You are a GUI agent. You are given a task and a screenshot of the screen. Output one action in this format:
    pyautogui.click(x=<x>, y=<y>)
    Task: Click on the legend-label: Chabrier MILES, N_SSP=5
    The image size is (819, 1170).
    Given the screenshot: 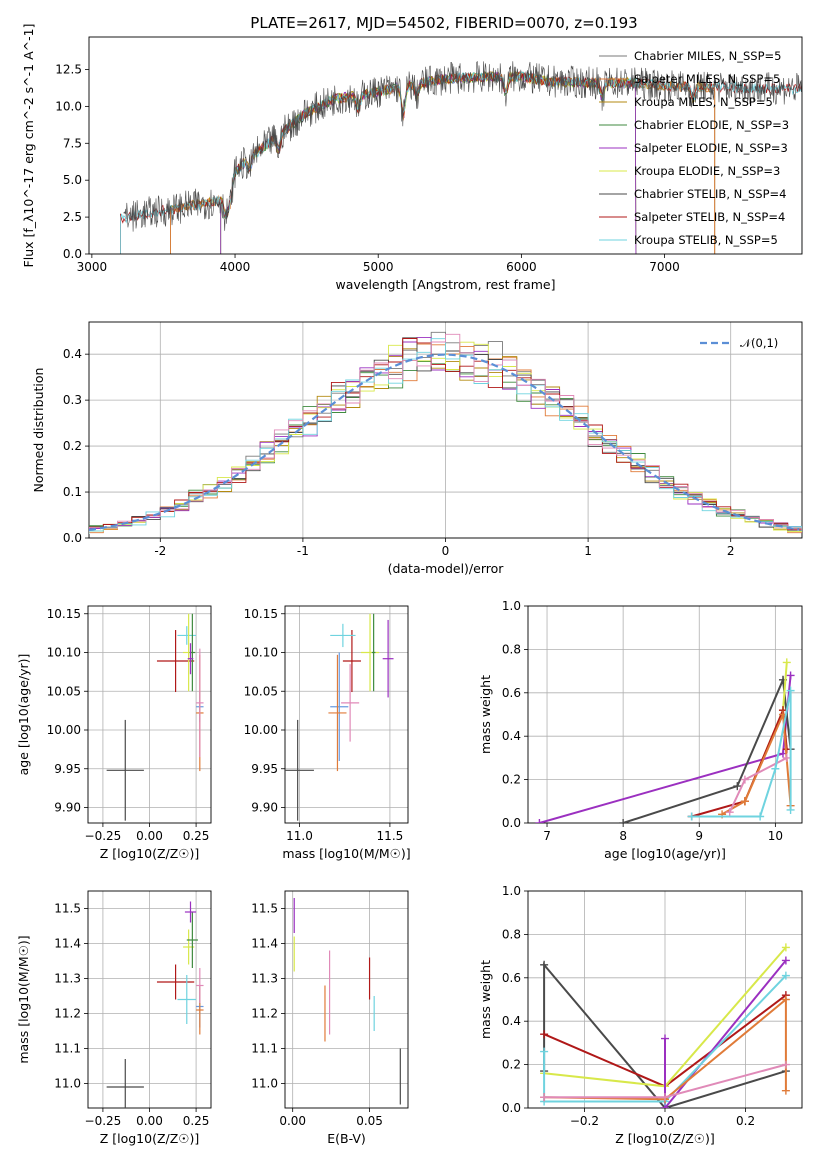 What is the action you would take?
    pyautogui.click(x=707, y=56)
    